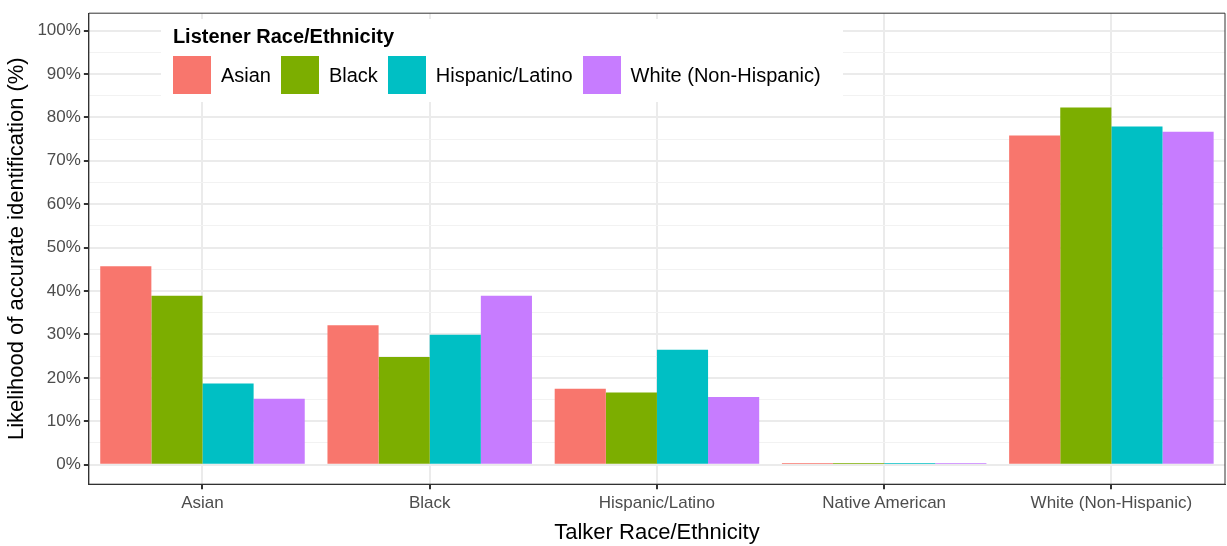 Image resolution: width=1227 pixels, height=546 pixels. What do you see at coordinates (63, 247) in the screenshot?
I see `y-tick-label: 50%` at bounding box center [63, 247].